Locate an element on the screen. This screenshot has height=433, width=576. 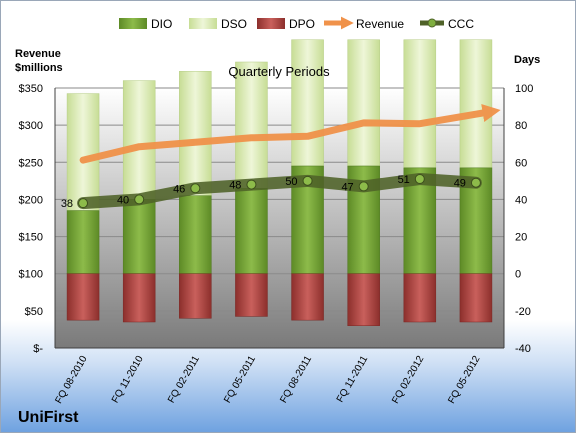
y-left-tick-label: $100 is located at coordinates (31, 275).